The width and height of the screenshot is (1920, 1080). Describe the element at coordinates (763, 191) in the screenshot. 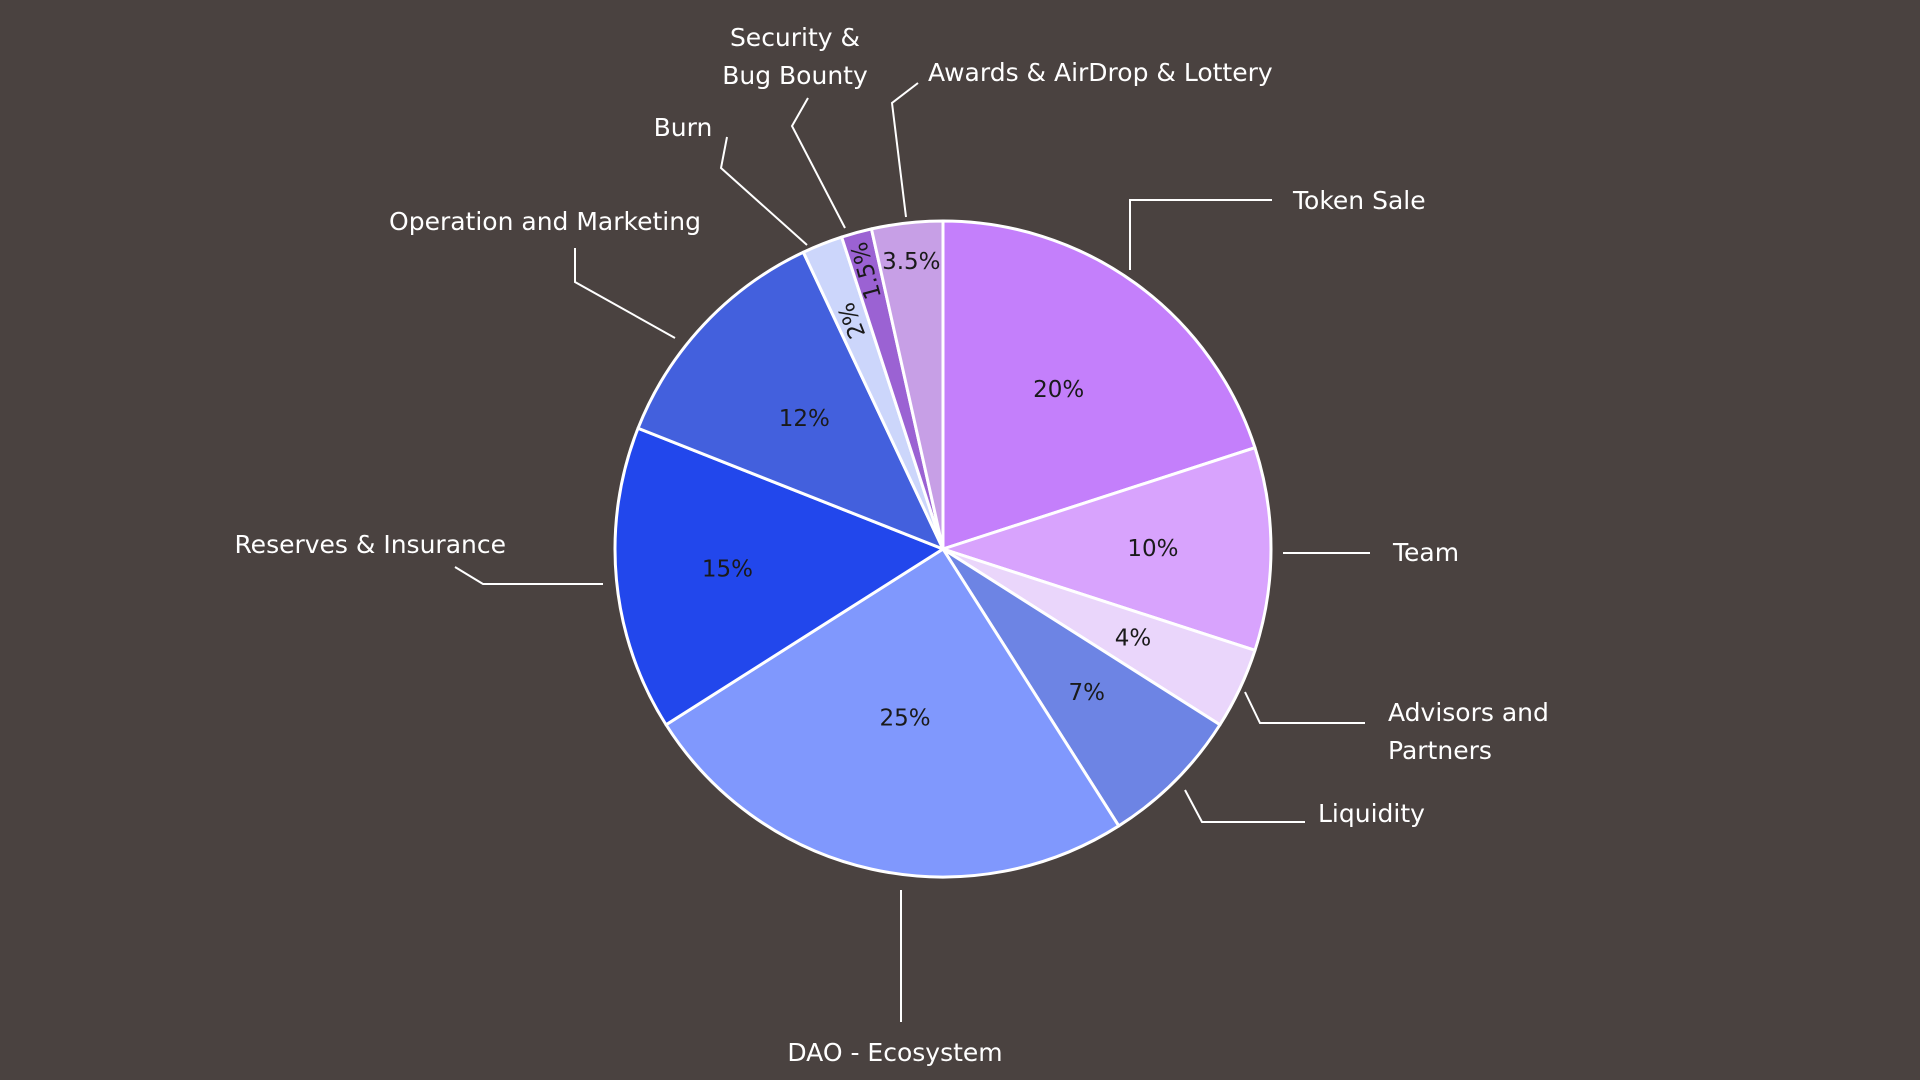

I see `leader-line-burn` at that location.